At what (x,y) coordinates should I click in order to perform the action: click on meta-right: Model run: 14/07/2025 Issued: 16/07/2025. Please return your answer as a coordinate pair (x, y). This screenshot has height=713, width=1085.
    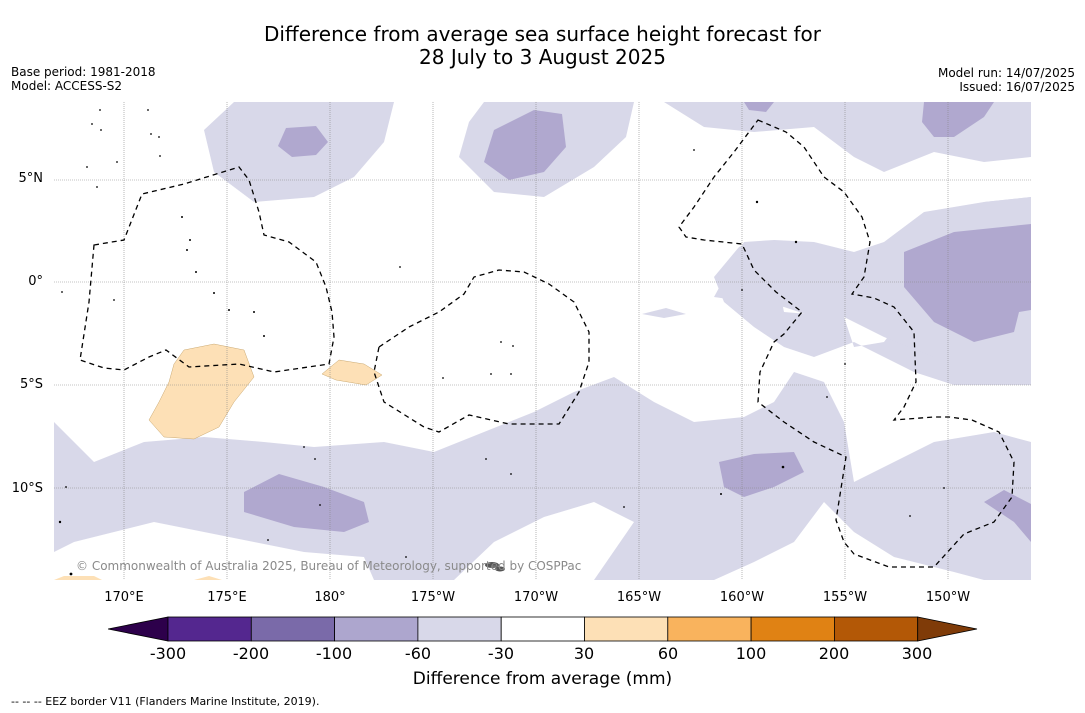
    Looking at the image, I should click on (1006, 80).